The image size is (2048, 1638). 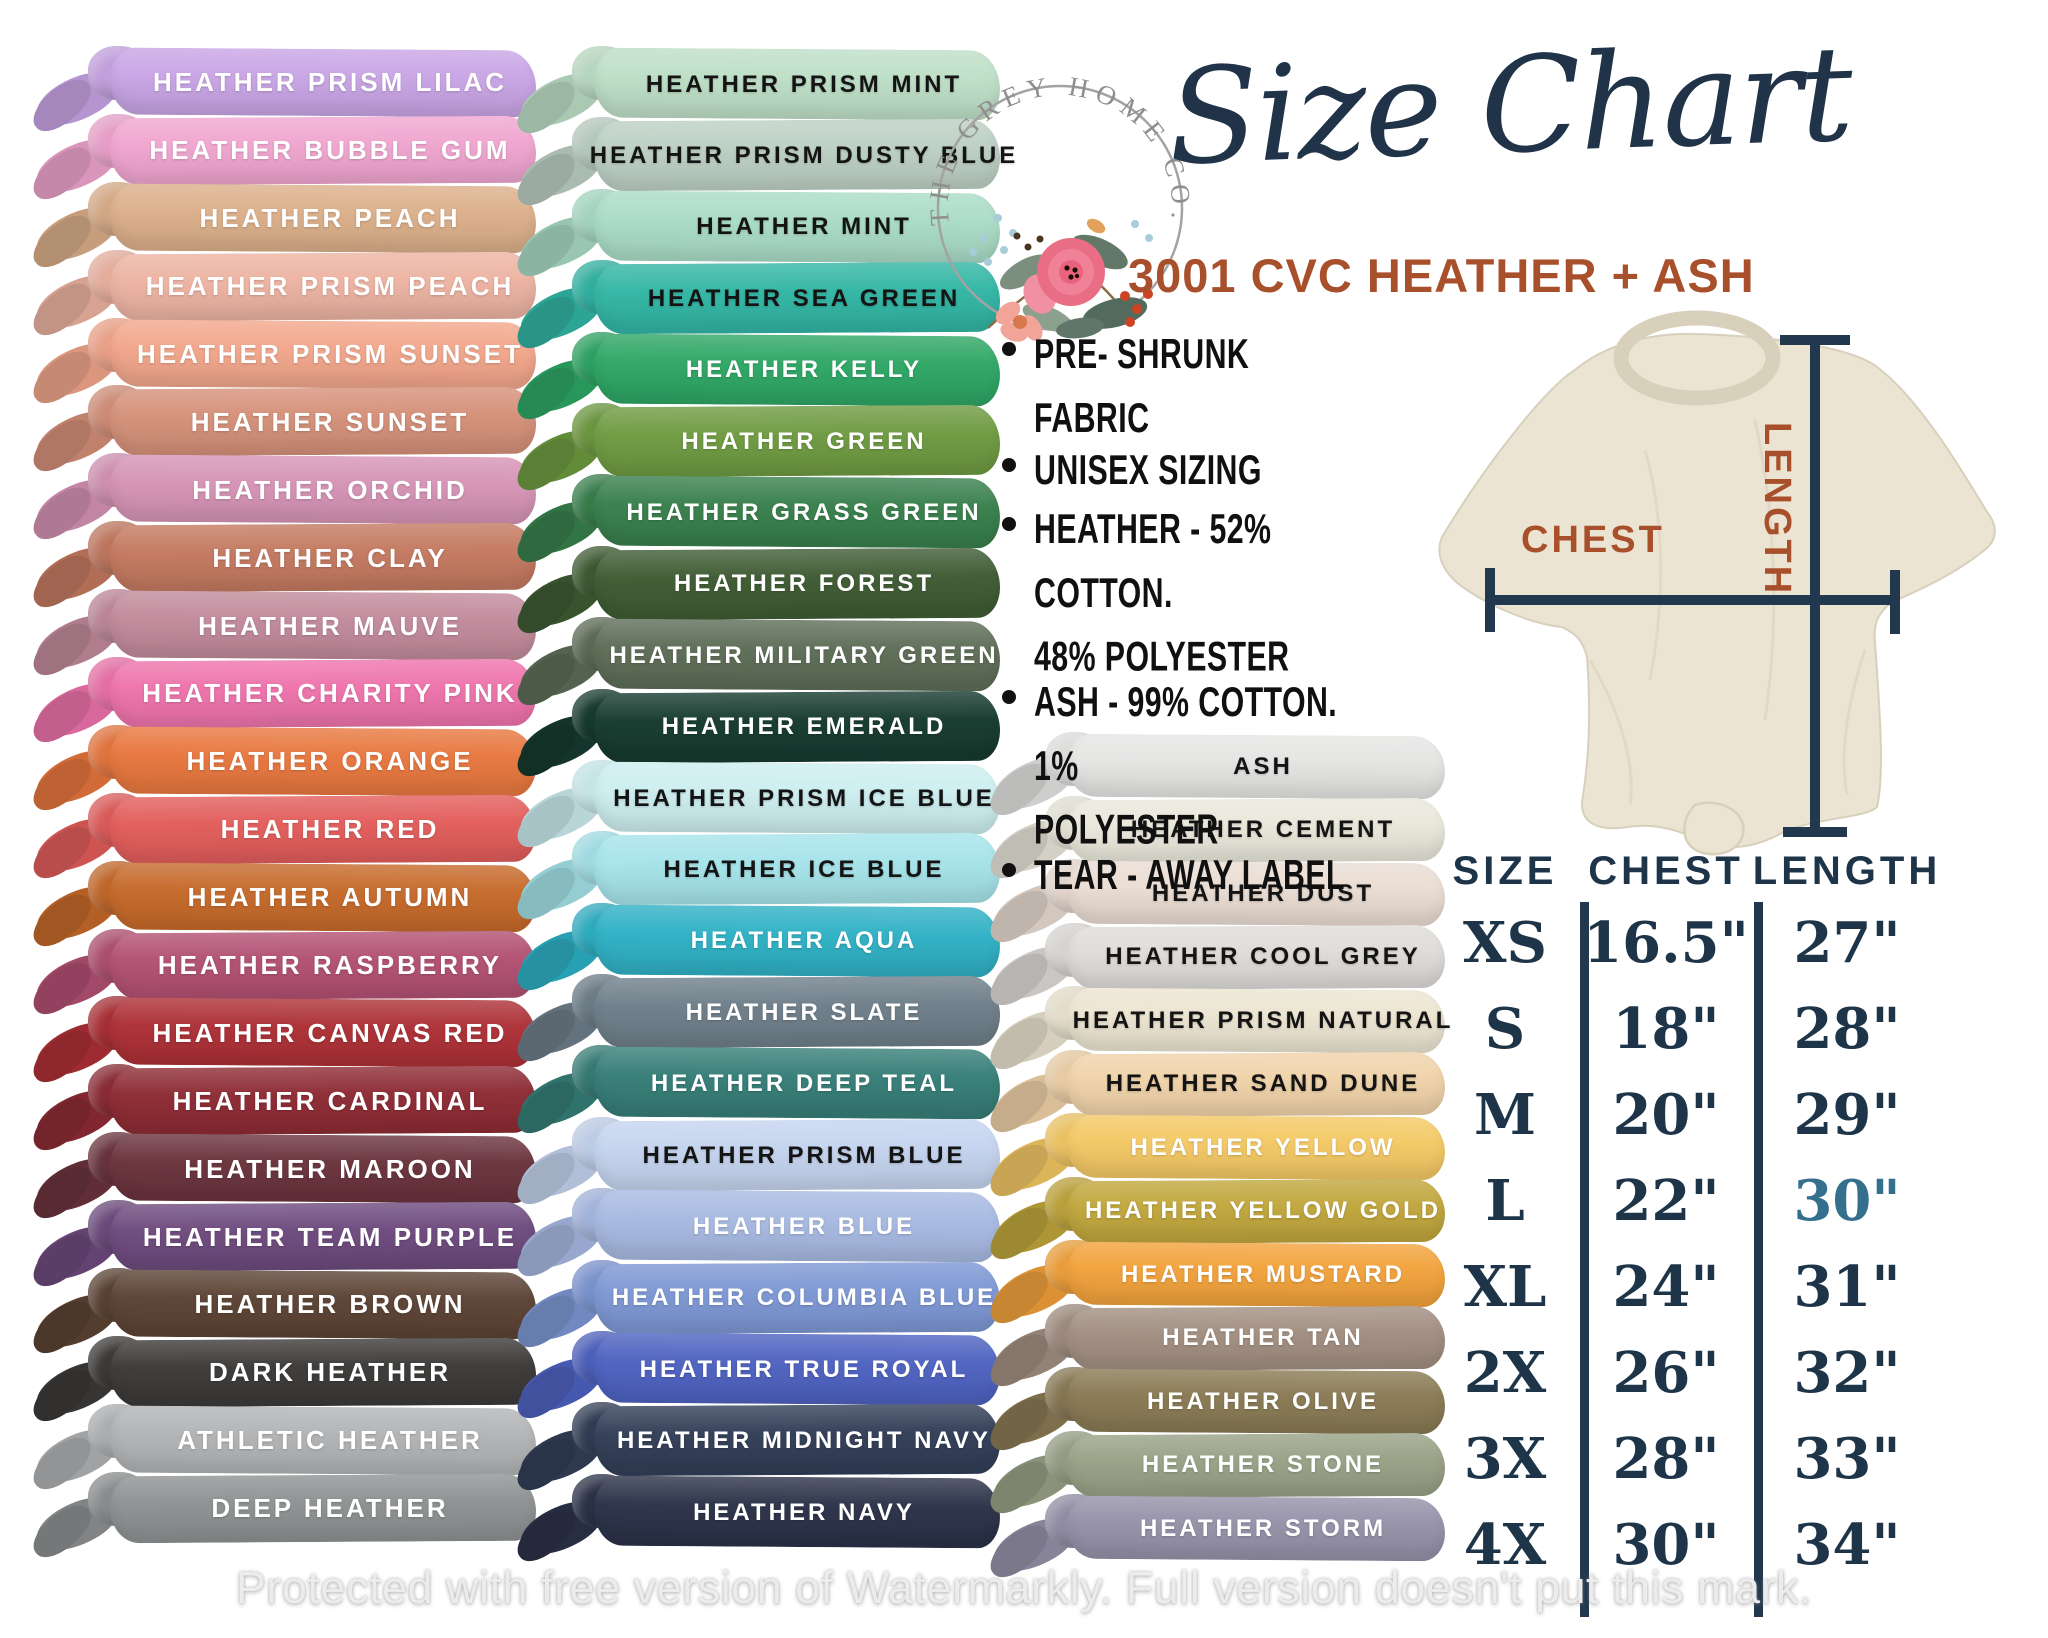 What do you see at coordinates (330, 557) in the screenshot?
I see `swatch-label: HEATHER CLAY` at bounding box center [330, 557].